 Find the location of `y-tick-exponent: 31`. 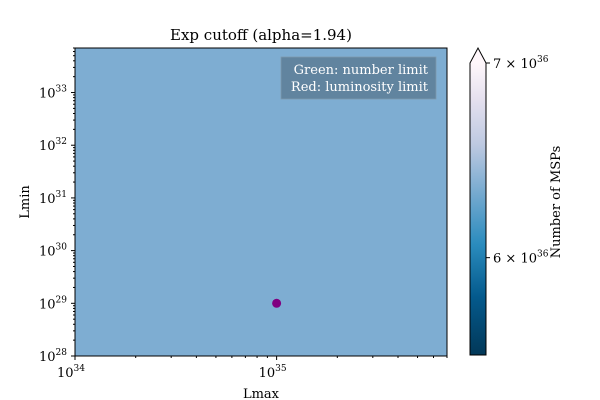

y-tick-exponent: 31 is located at coordinates (61, 195).